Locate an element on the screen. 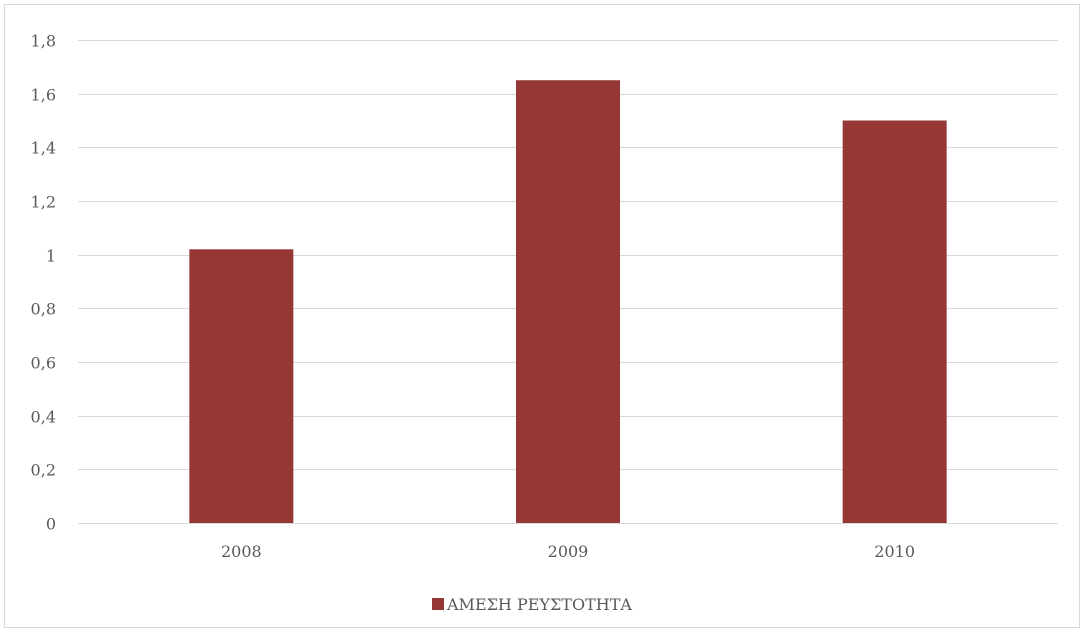  x-tick-label: 2010 is located at coordinates (894, 551).